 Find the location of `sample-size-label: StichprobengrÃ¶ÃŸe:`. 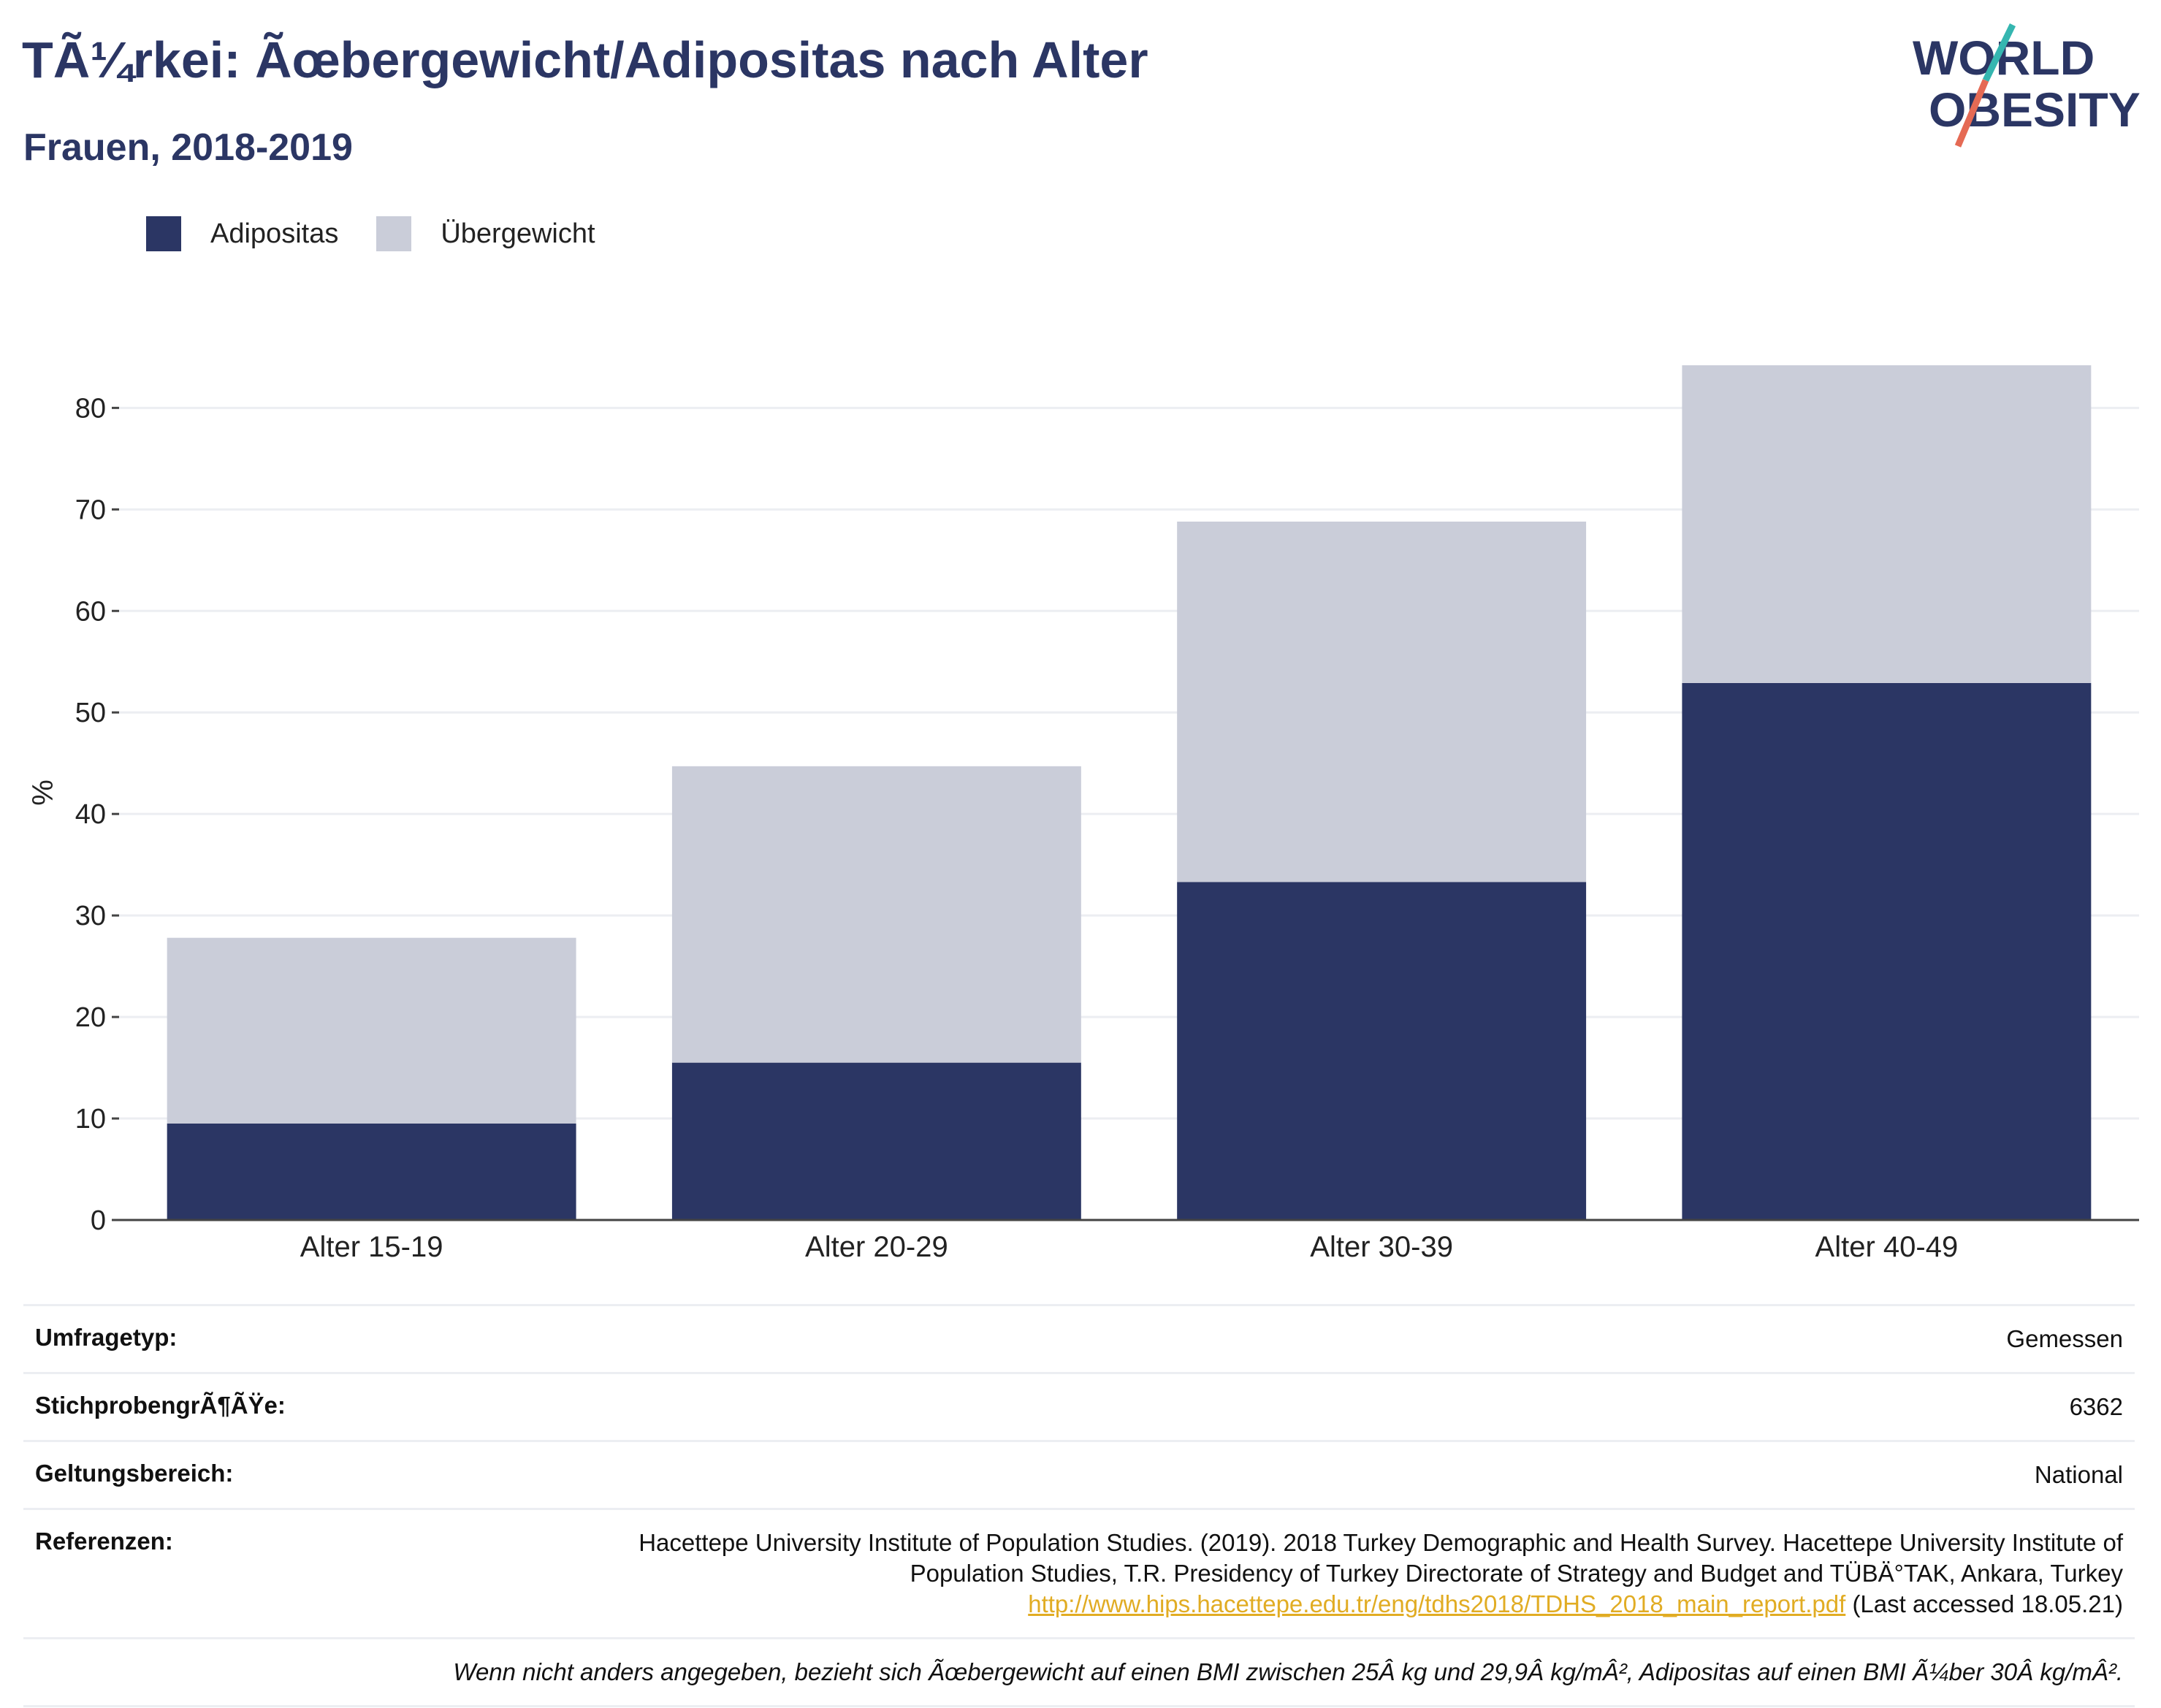

sample-size-label: StichprobengrÃ¶ÃŸe: is located at coordinates (160, 1405).